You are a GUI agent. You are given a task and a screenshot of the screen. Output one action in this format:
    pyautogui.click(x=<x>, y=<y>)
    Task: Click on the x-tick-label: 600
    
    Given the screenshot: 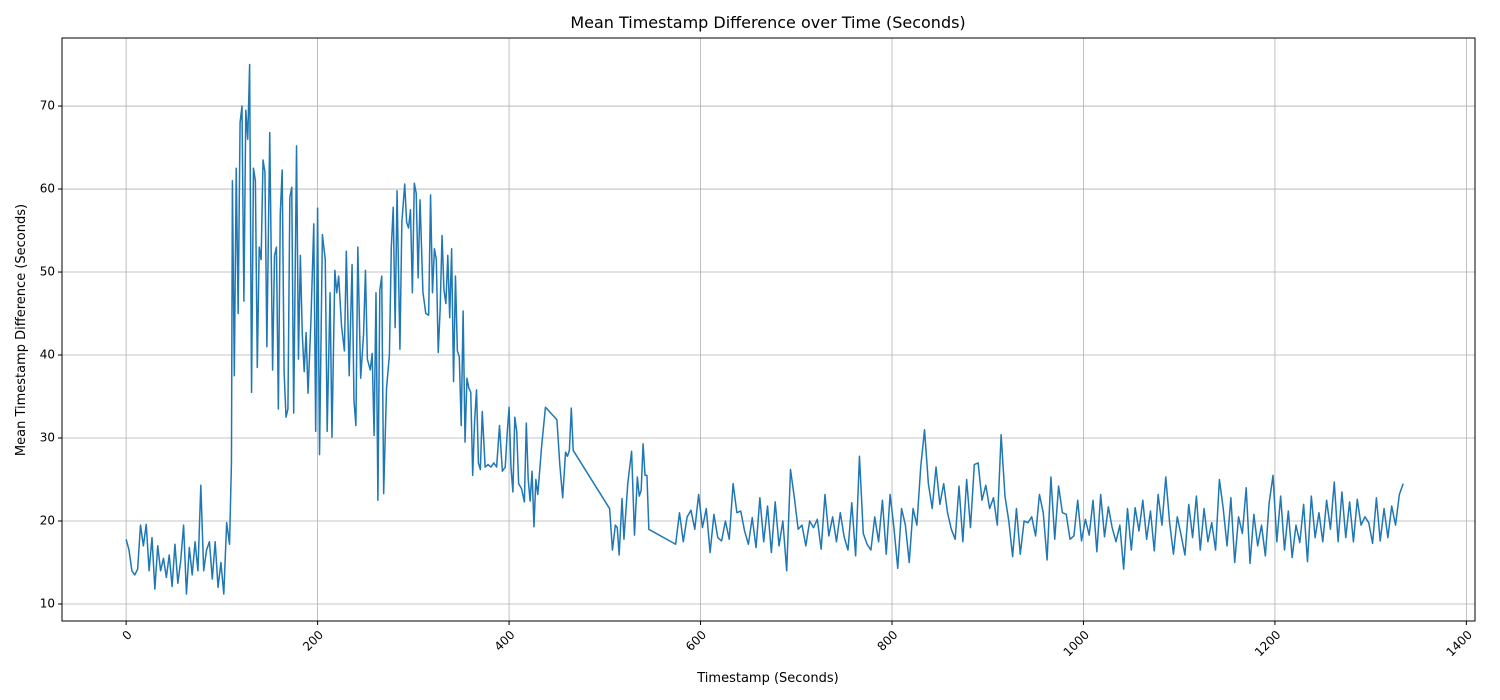 What is the action you would take?
    pyautogui.click(x=696, y=641)
    